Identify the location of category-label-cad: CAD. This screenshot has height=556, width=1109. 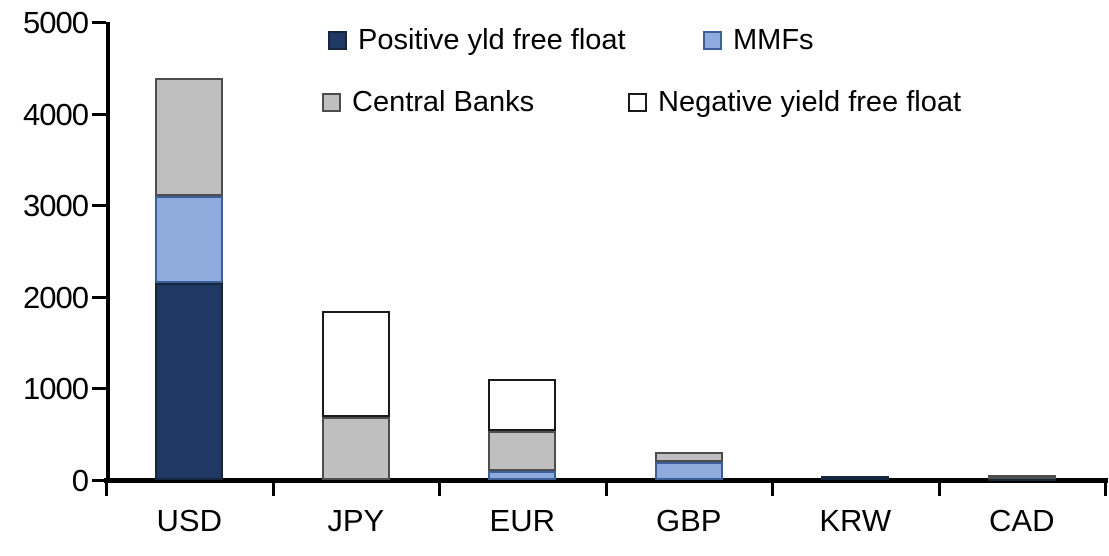
(1022, 520).